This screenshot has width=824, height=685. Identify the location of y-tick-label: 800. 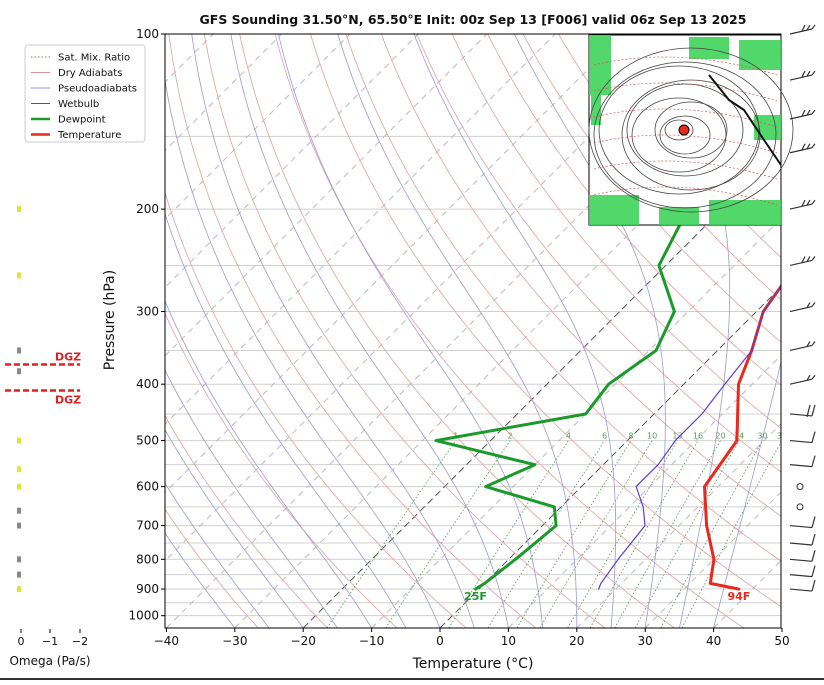
(147, 559).